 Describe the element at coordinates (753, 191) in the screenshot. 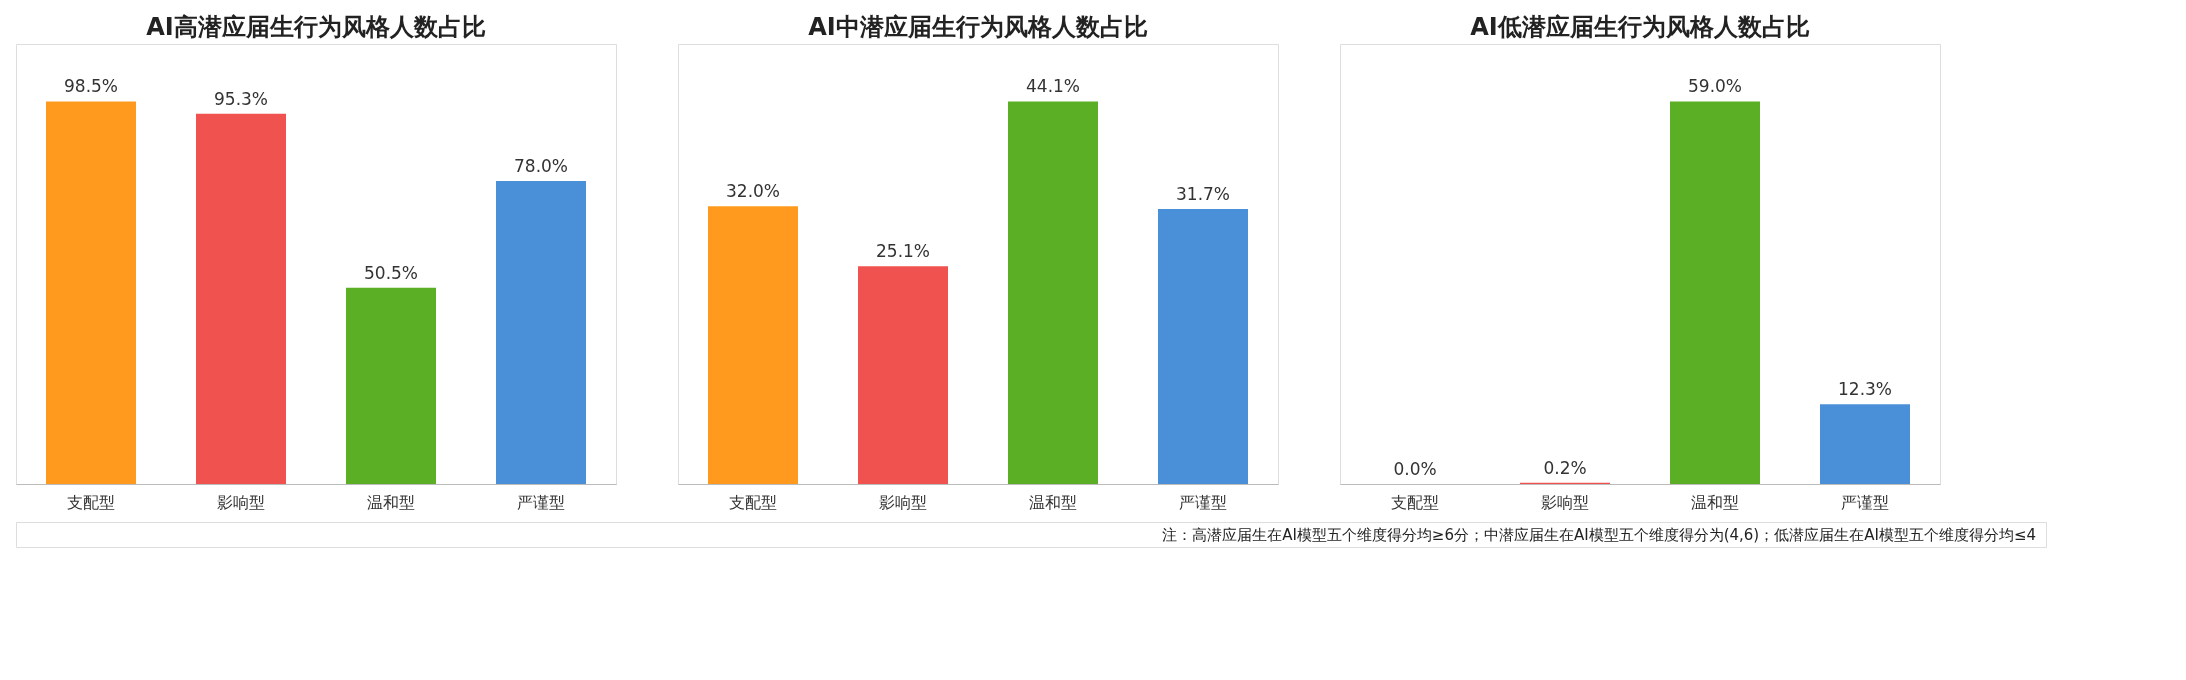

I see `data-label: 32.0%` at that location.